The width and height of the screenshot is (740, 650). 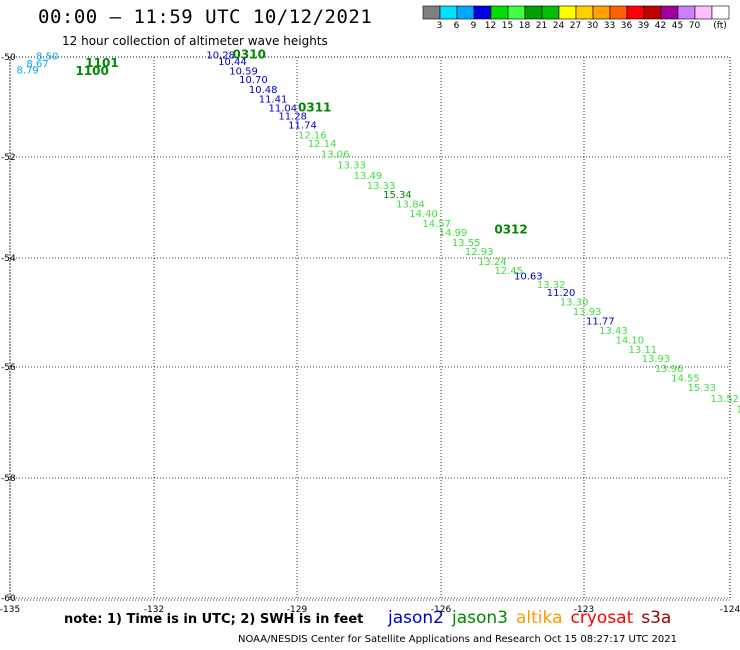 I want to click on wave-height-value: 10.48, so click(x=263, y=90).